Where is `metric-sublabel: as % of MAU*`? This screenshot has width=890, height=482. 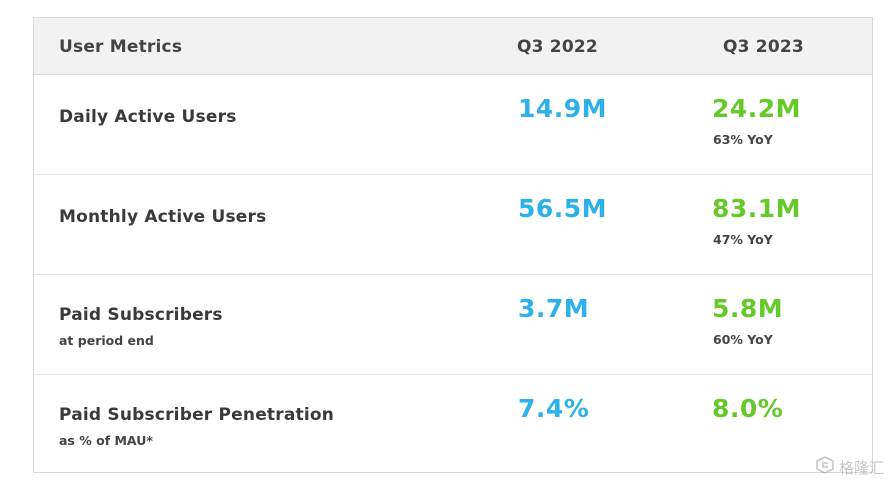 metric-sublabel: as % of MAU* is located at coordinates (106, 440).